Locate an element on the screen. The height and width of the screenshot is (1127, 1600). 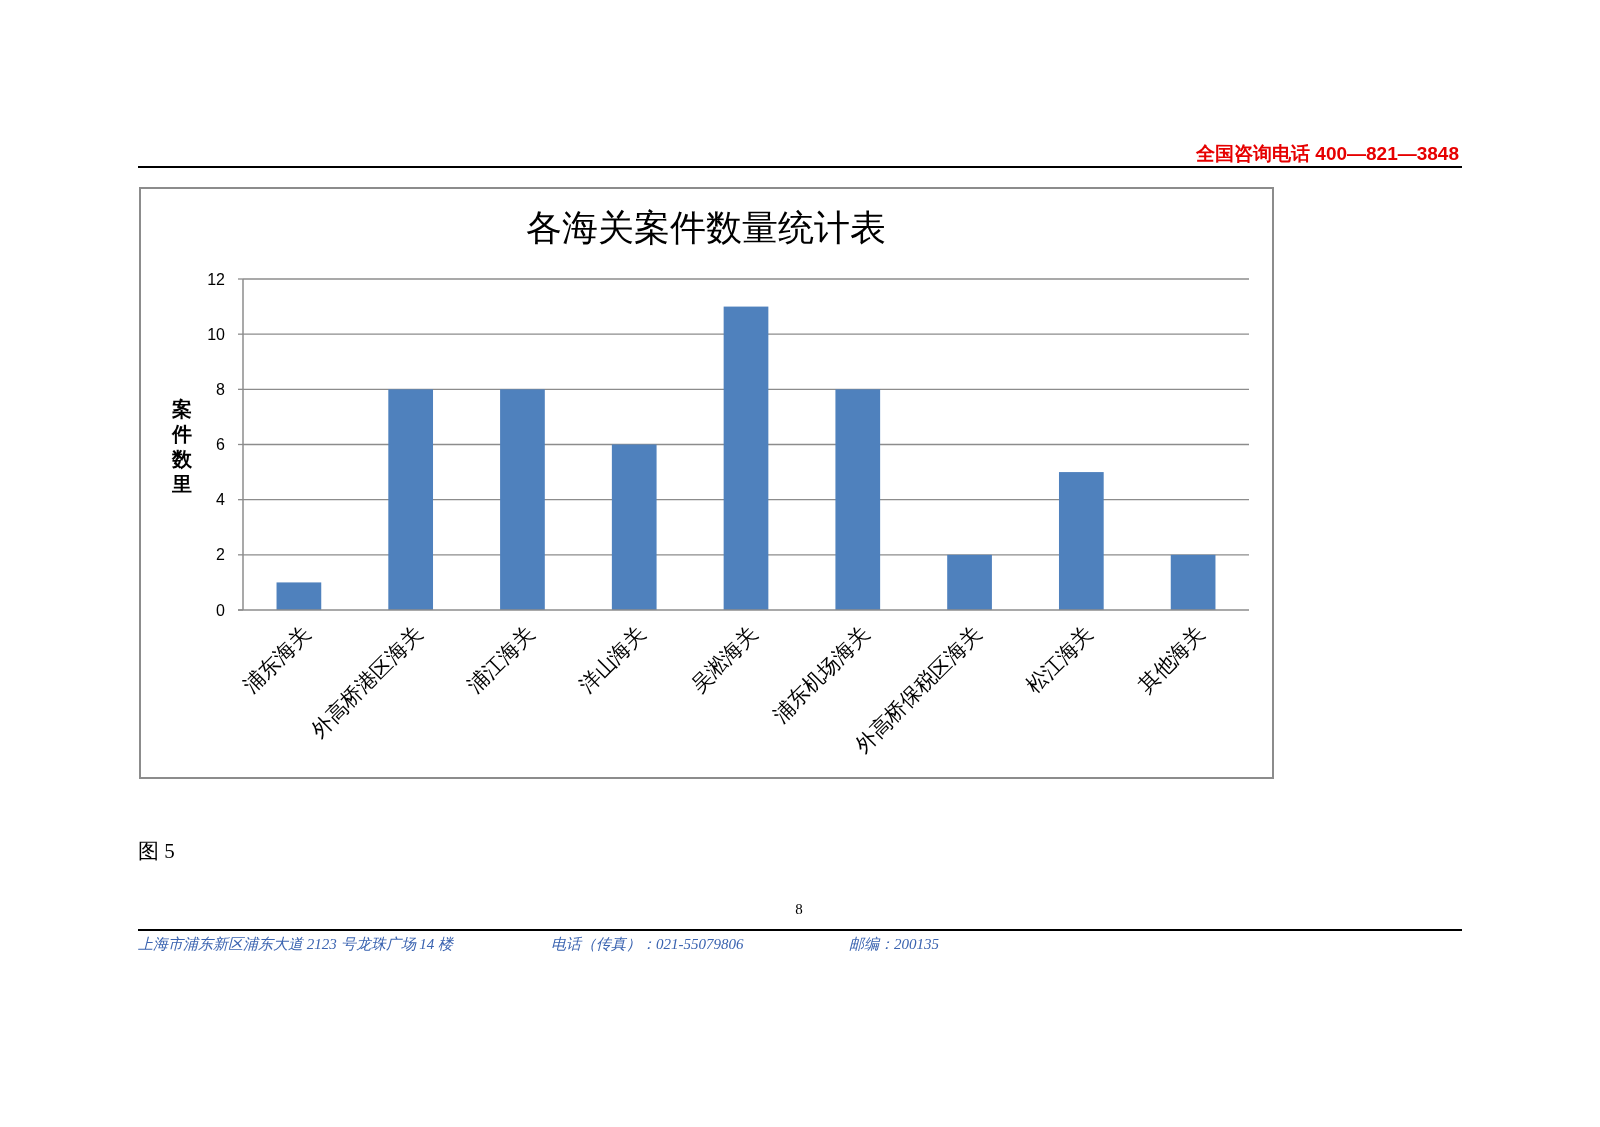
annotation: 邮编：200135 is located at coordinates (894, 944).